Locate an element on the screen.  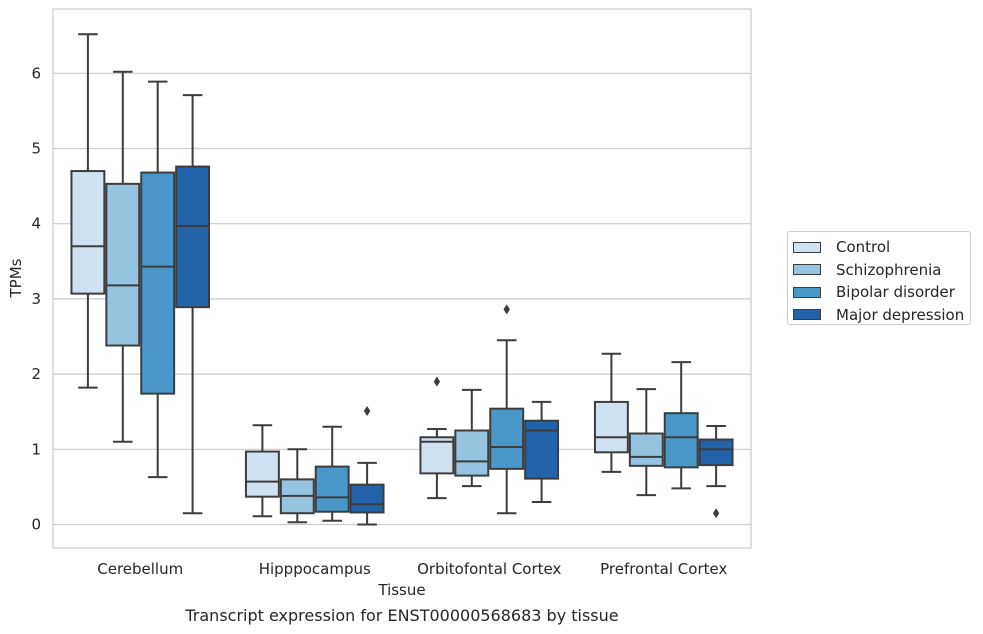
legend-item-control: Control is located at coordinates (881, 247).